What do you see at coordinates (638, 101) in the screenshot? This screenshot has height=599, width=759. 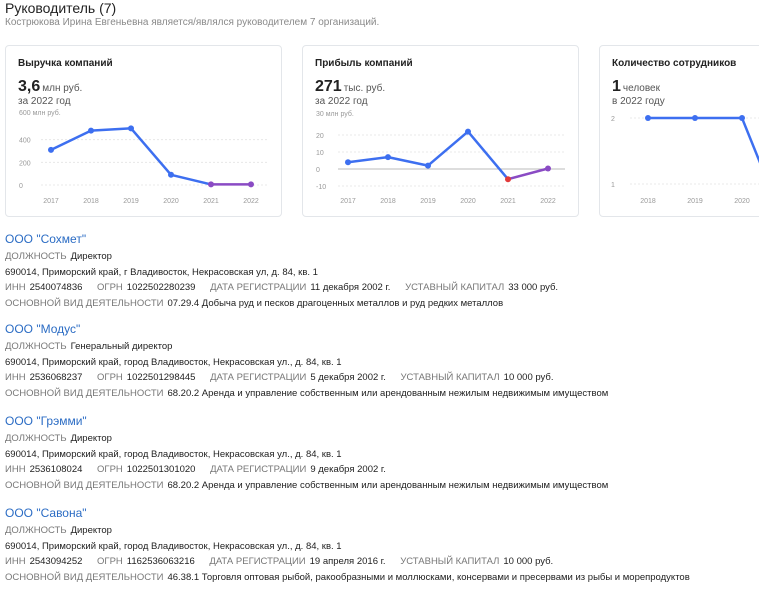 I see `card-period: в 2022 году` at bounding box center [638, 101].